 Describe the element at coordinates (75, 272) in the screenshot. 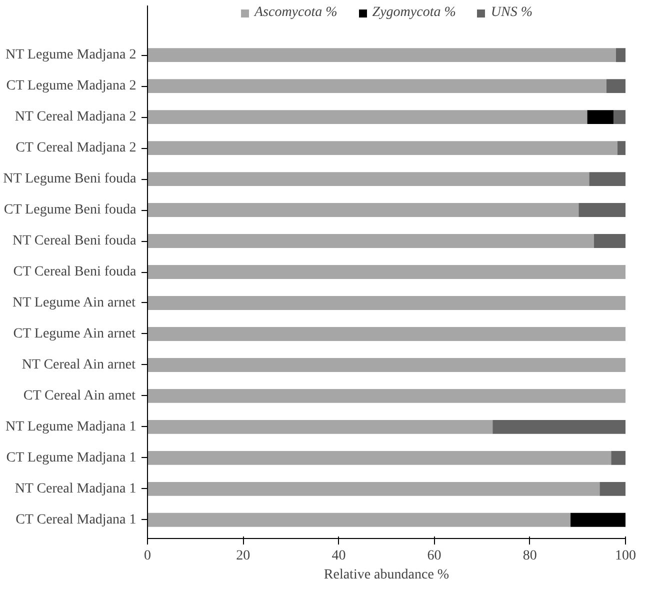

I see `y-tick-label: CT Cereal Beni fouda` at that location.